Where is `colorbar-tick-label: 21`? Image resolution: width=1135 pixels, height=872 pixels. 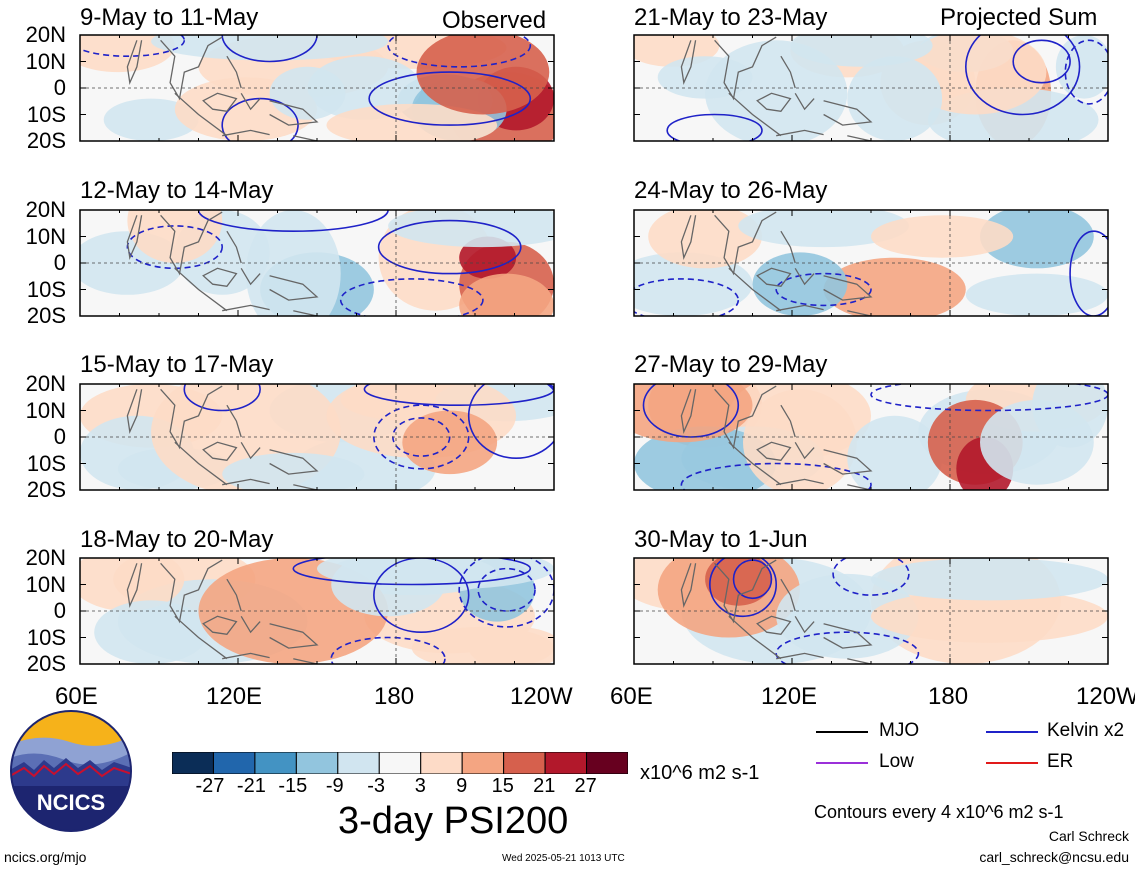
colorbar-tick-label: 21 is located at coordinates (544, 786).